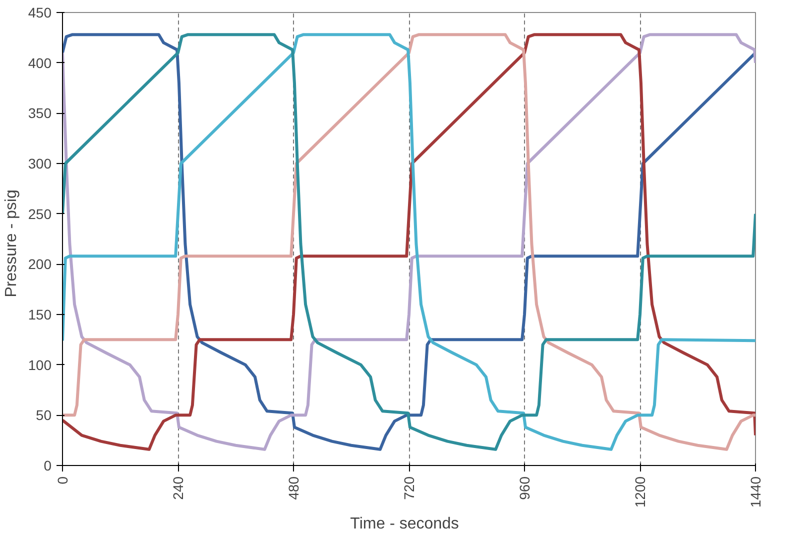  What do you see at coordinates (44, 415) in the screenshot?
I see `y-tick-label: 50` at bounding box center [44, 415].